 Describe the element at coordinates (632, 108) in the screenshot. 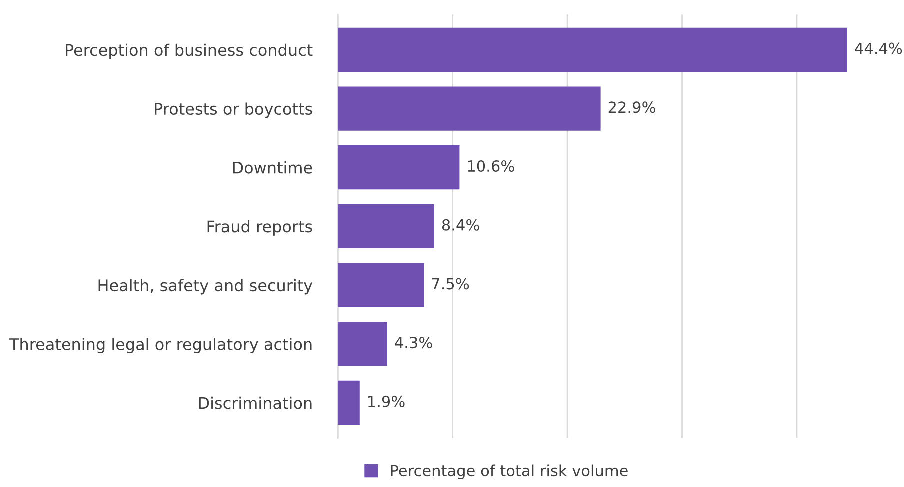

I see `data-label: 22.9%` at that location.